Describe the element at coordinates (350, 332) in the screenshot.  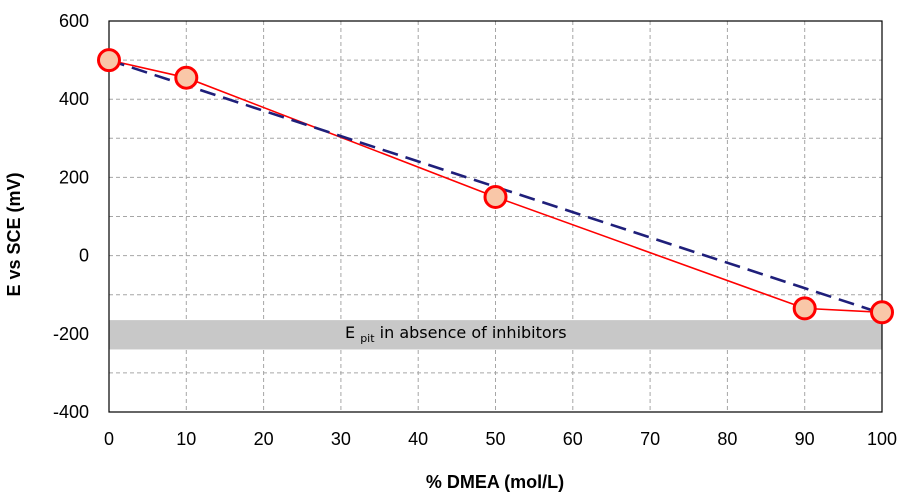
I see `band-label-main: E` at that location.